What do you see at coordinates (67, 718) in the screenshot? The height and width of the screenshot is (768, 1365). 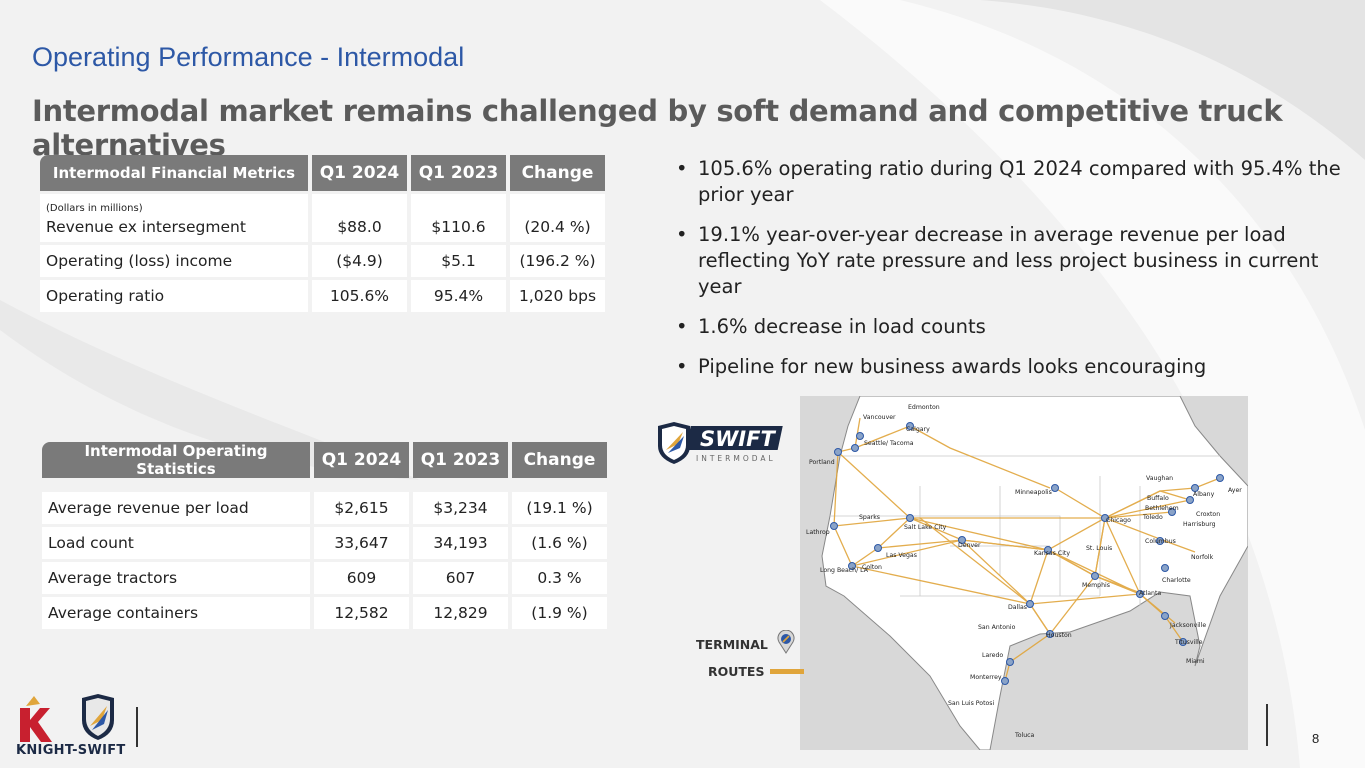 I see `knight-swift-logo` at bounding box center [67, 718].